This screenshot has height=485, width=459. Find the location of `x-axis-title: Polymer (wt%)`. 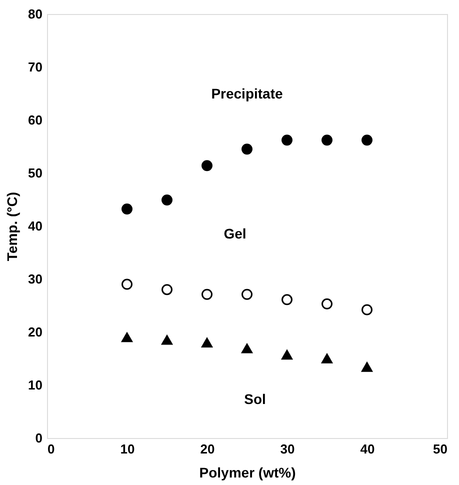

x-axis-title: Polymer (wt%) is located at coordinates (247, 472).